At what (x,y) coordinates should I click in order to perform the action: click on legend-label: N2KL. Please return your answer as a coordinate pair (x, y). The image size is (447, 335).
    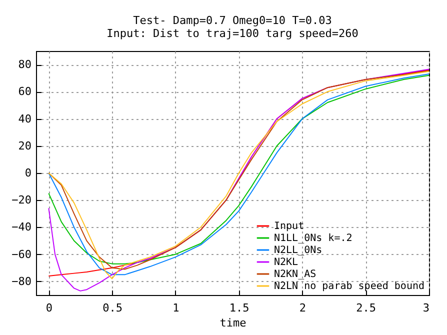
    Looking at the image, I should click on (286, 262).